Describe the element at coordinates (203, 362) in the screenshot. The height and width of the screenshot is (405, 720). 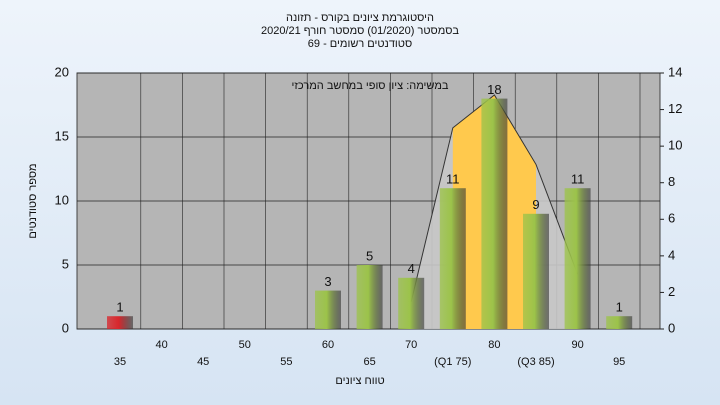
I see `x-tick-label: 45` at that location.